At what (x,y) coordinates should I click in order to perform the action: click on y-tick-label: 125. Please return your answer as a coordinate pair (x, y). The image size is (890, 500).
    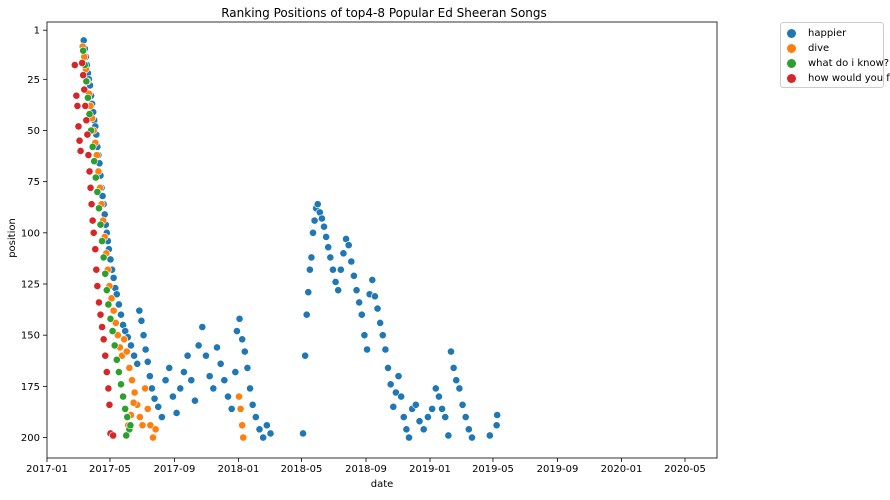
    Looking at the image, I should click on (30, 285).